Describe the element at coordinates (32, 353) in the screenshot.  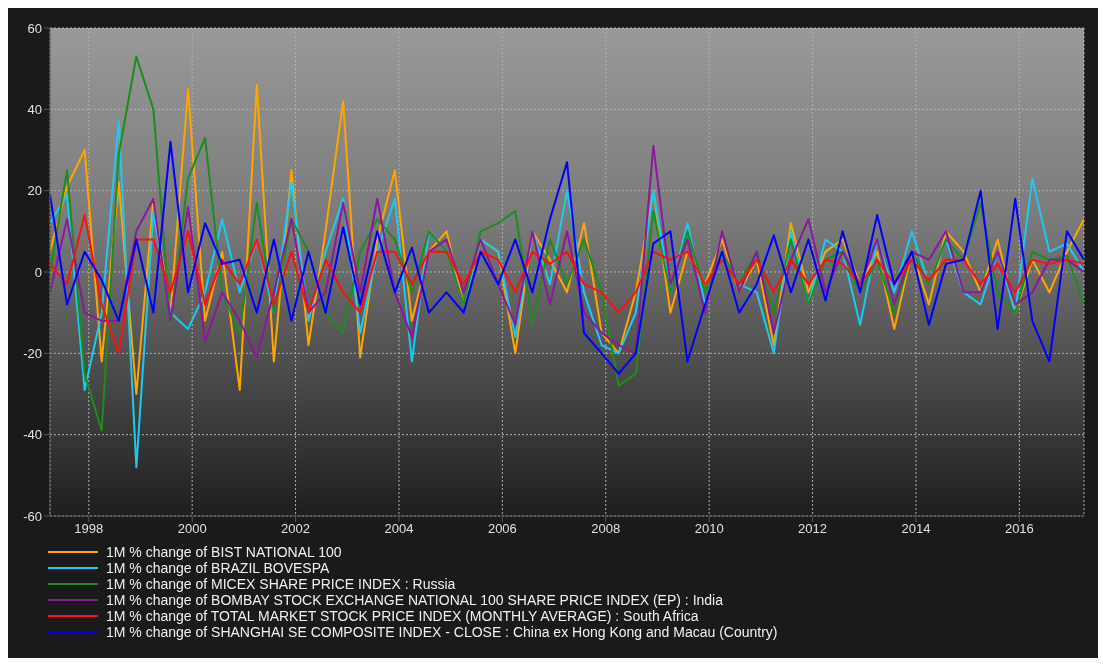
I see `y-tick-label: -20` at that location.